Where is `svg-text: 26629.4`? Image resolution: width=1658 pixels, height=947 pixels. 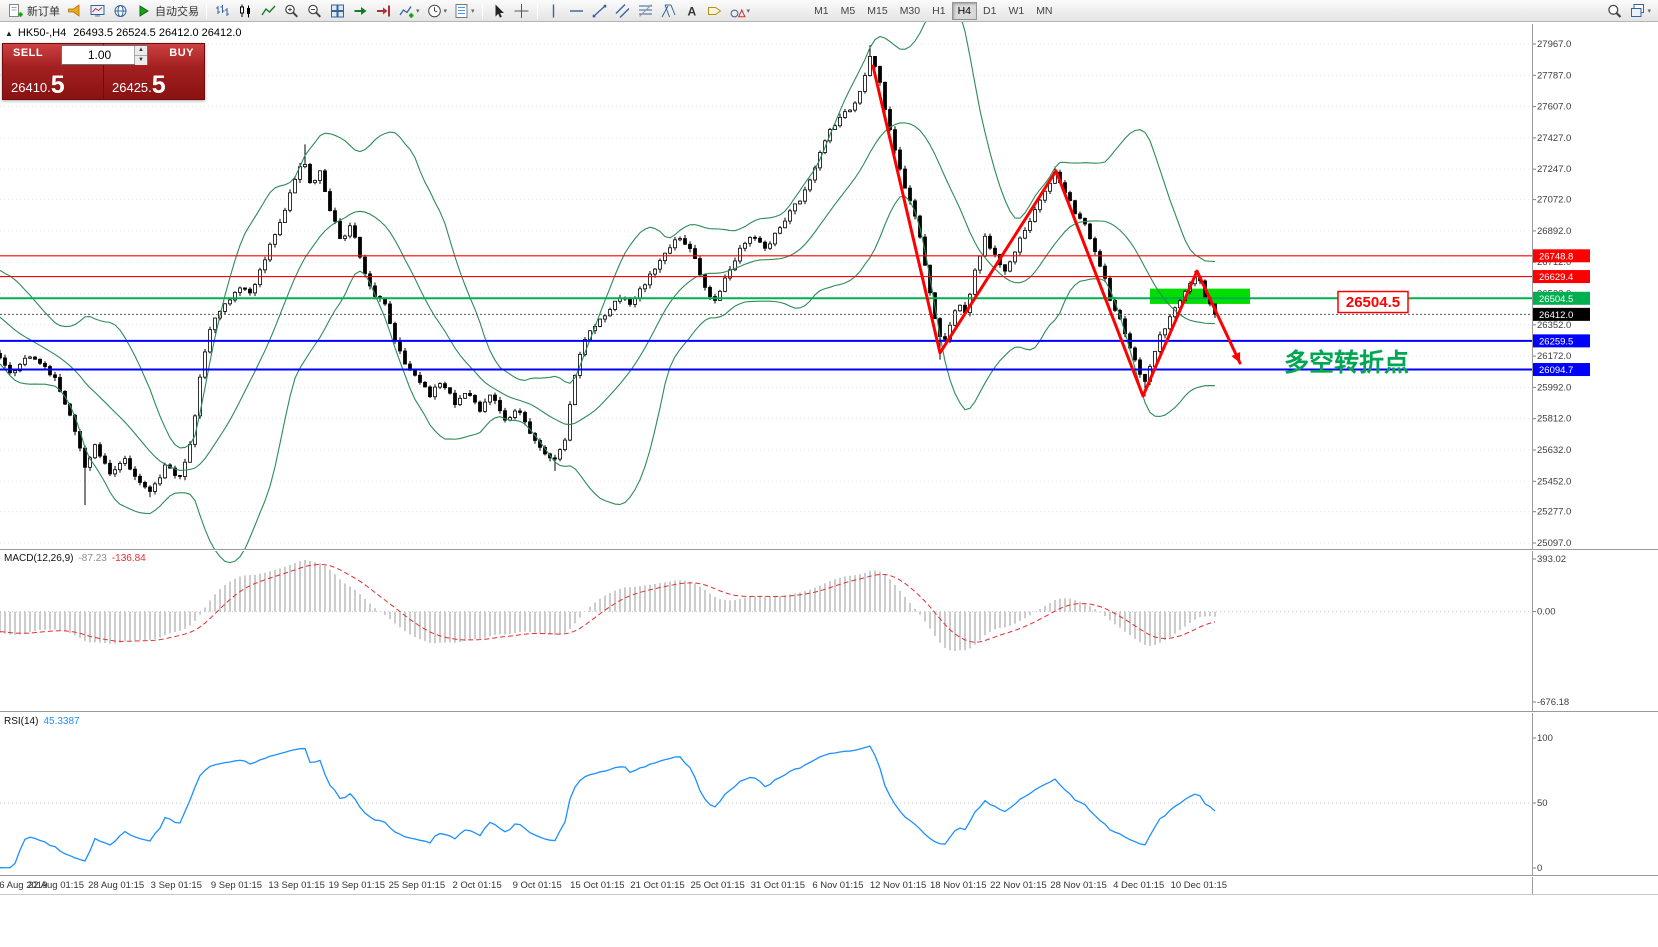 svg-text: 26629.4 is located at coordinates (1556, 277).